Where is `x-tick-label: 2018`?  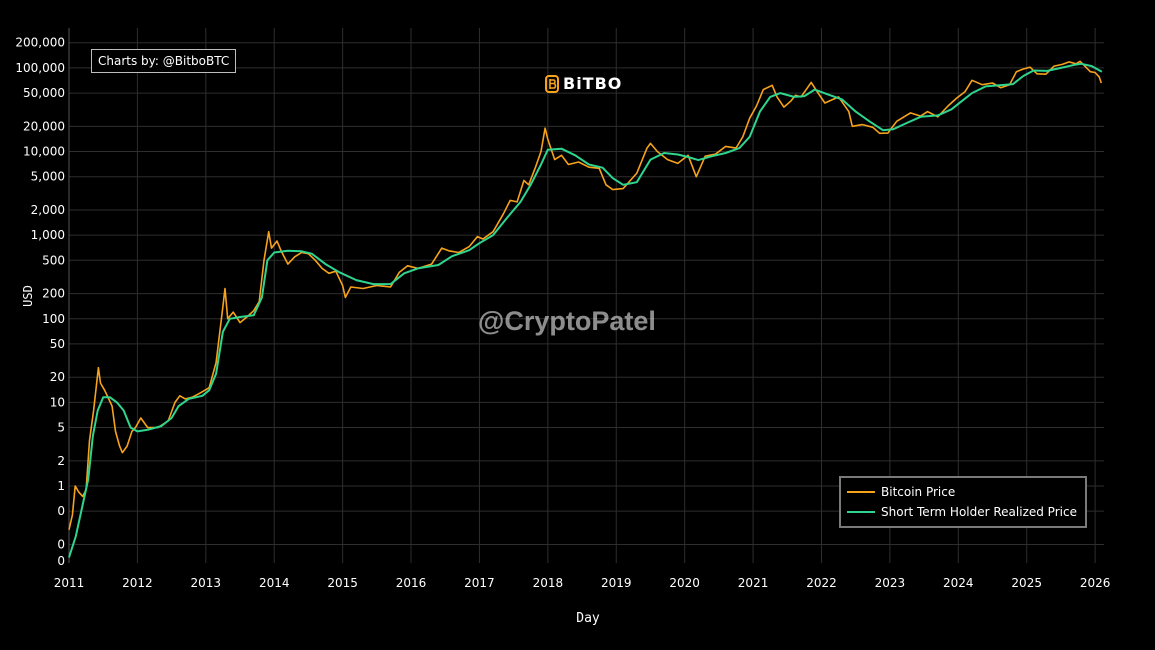 x-tick-label: 2018 is located at coordinates (548, 583).